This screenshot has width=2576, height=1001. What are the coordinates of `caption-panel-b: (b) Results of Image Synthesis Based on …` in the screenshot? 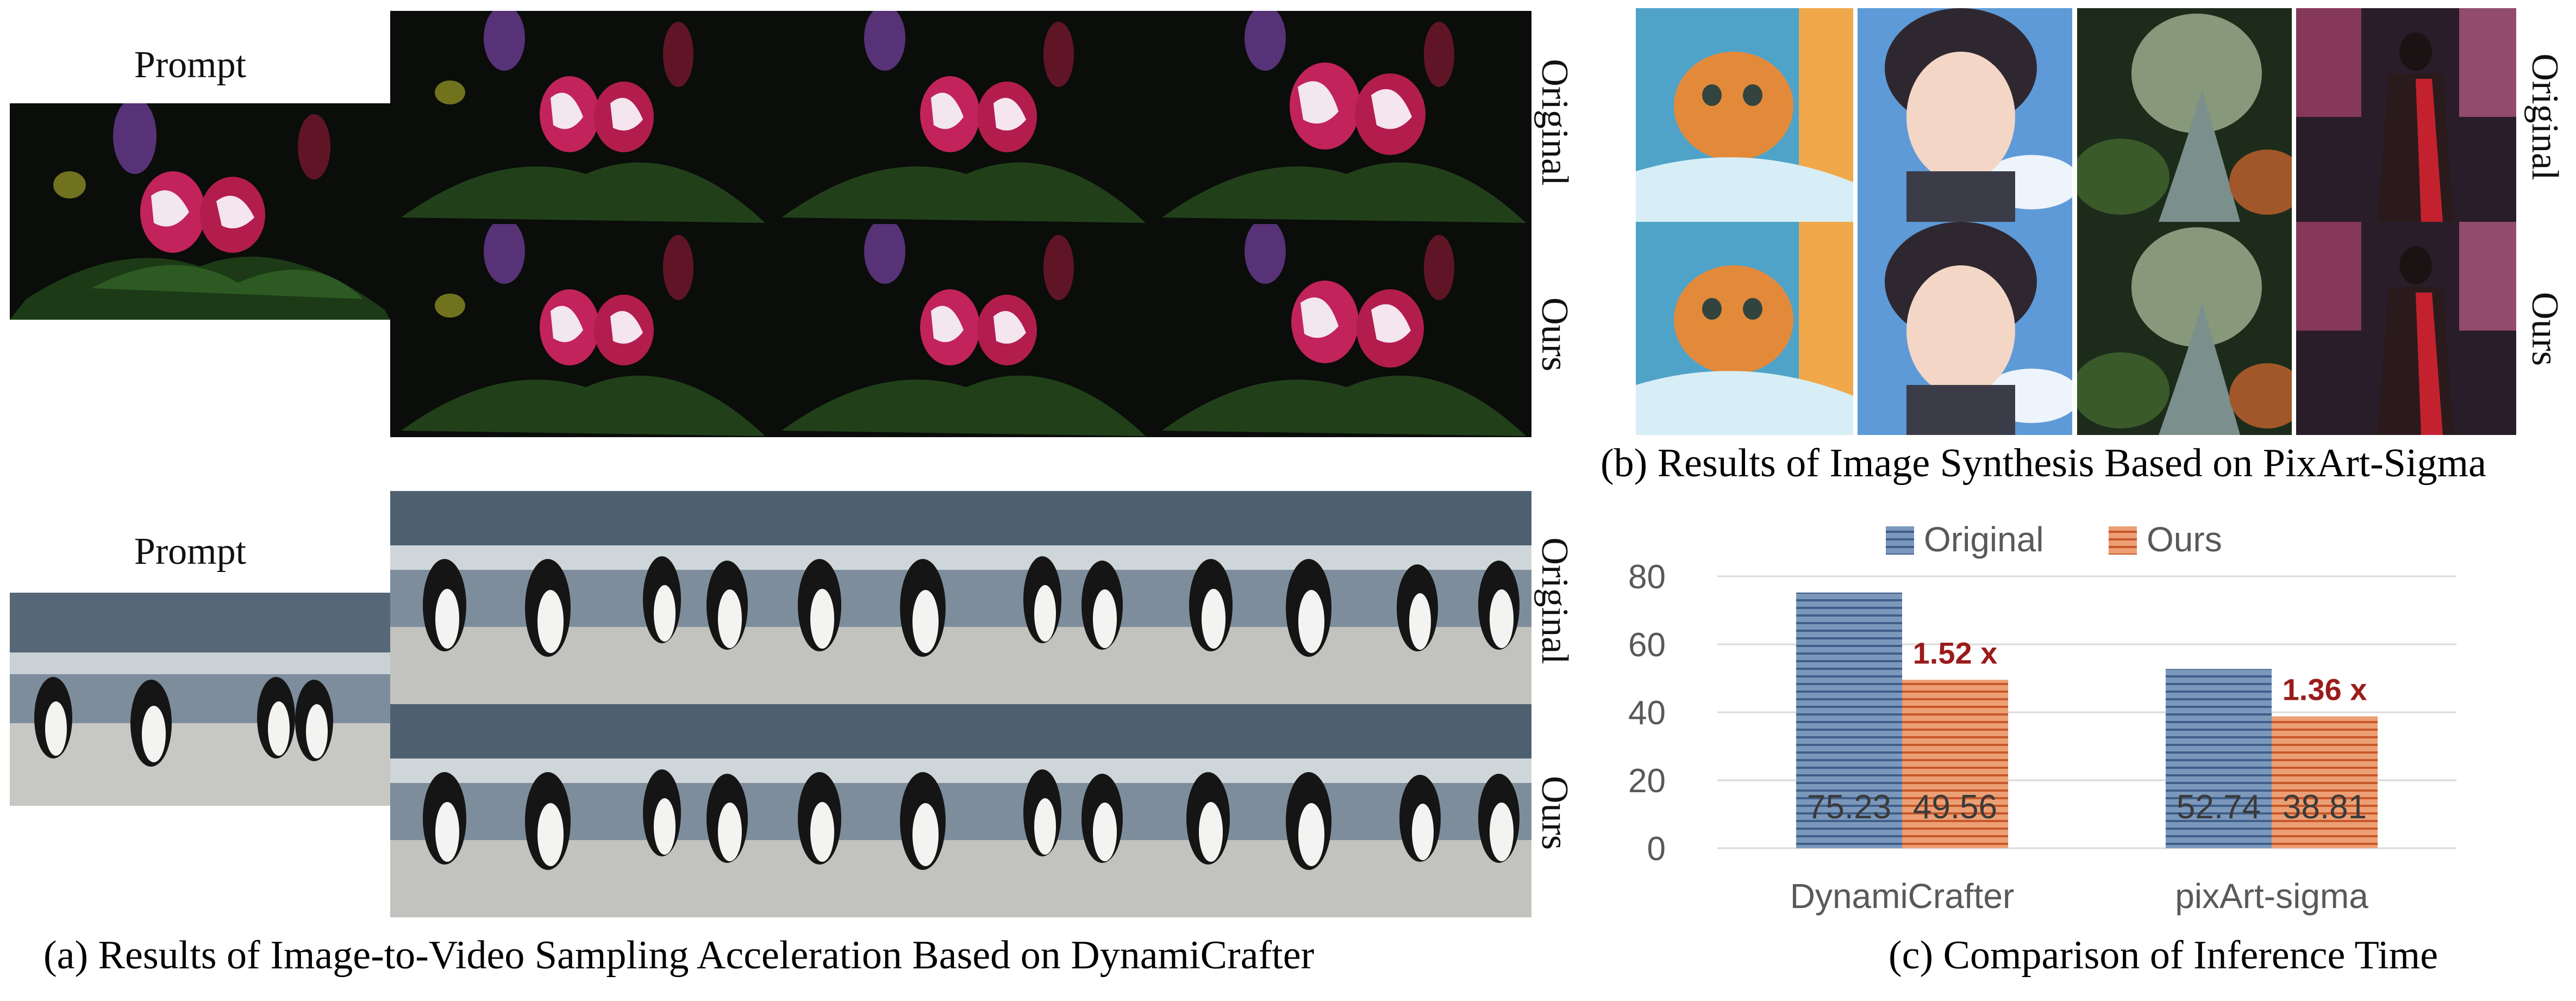 It's located at (2043, 463).